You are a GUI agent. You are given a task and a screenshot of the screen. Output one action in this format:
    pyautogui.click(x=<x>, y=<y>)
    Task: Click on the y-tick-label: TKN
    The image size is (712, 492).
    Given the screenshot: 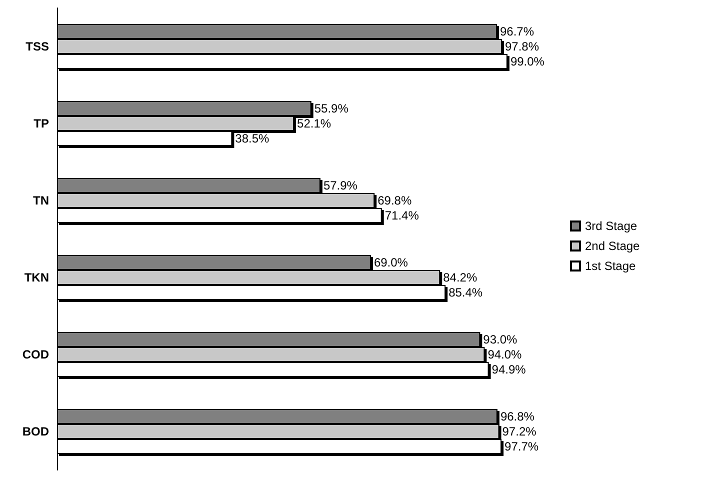 What is the action you would take?
    pyautogui.click(x=36, y=277)
    